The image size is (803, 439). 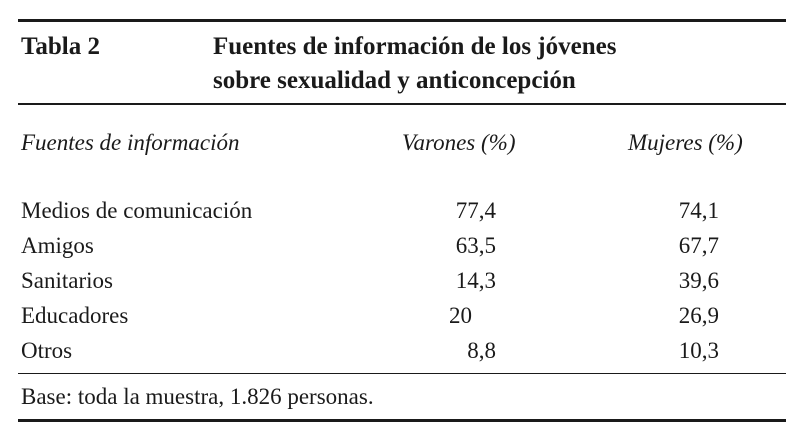 What do you see at coordinates (75, 315) in the screenshot?
I see `row-source: Educadores` at bounding box center [75, 315].